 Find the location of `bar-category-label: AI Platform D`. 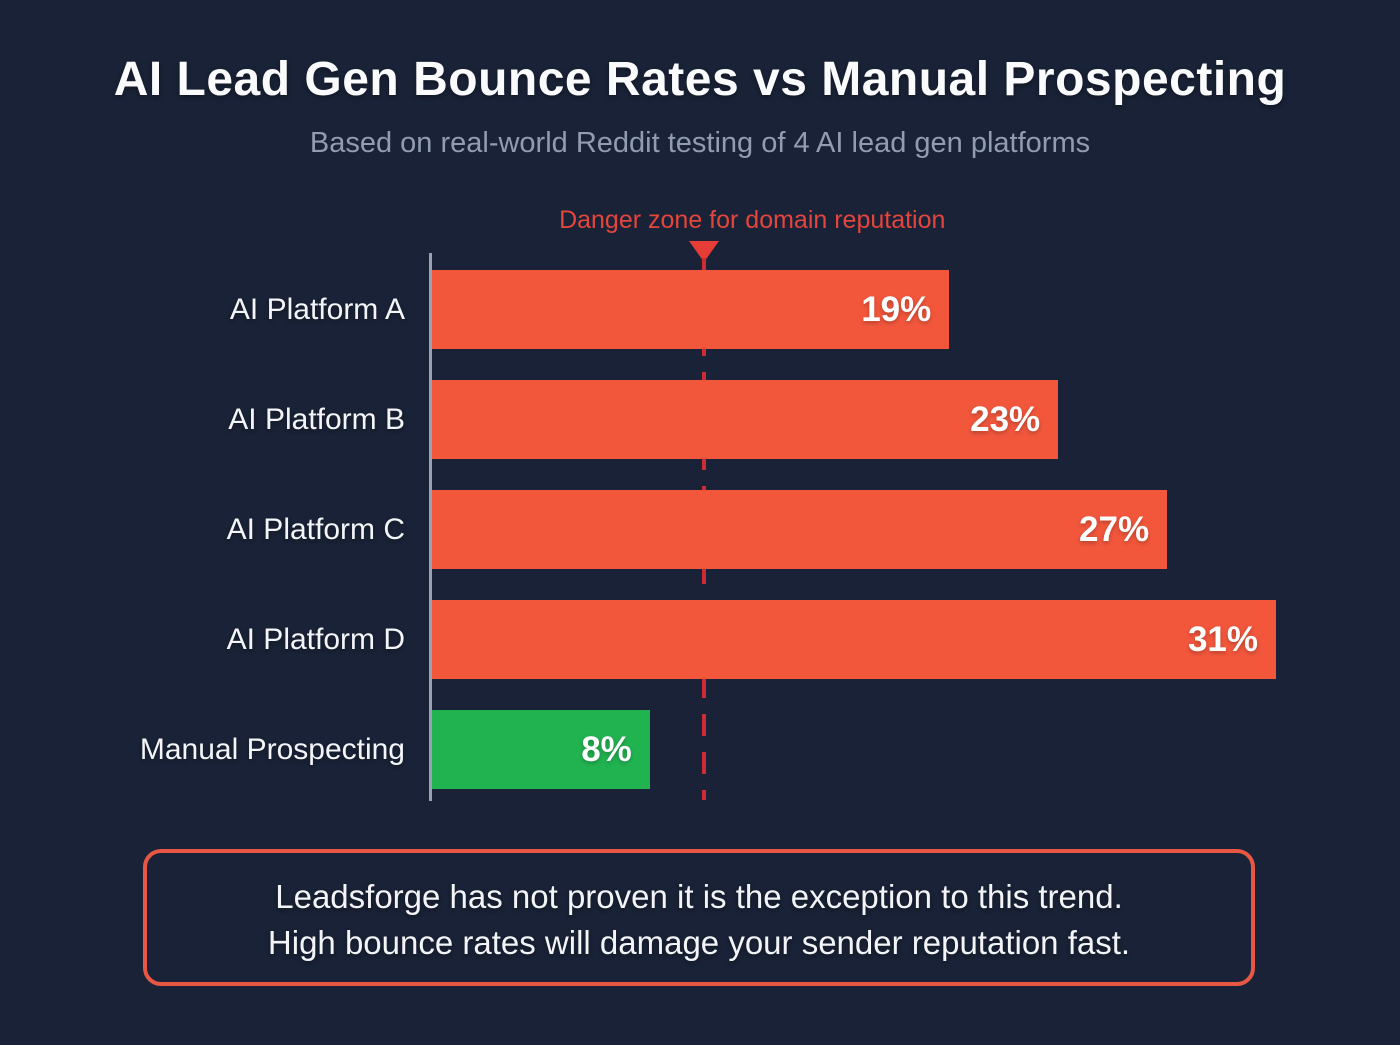

bar-category-label: AI Platform D is located at coordinates (315, 639).